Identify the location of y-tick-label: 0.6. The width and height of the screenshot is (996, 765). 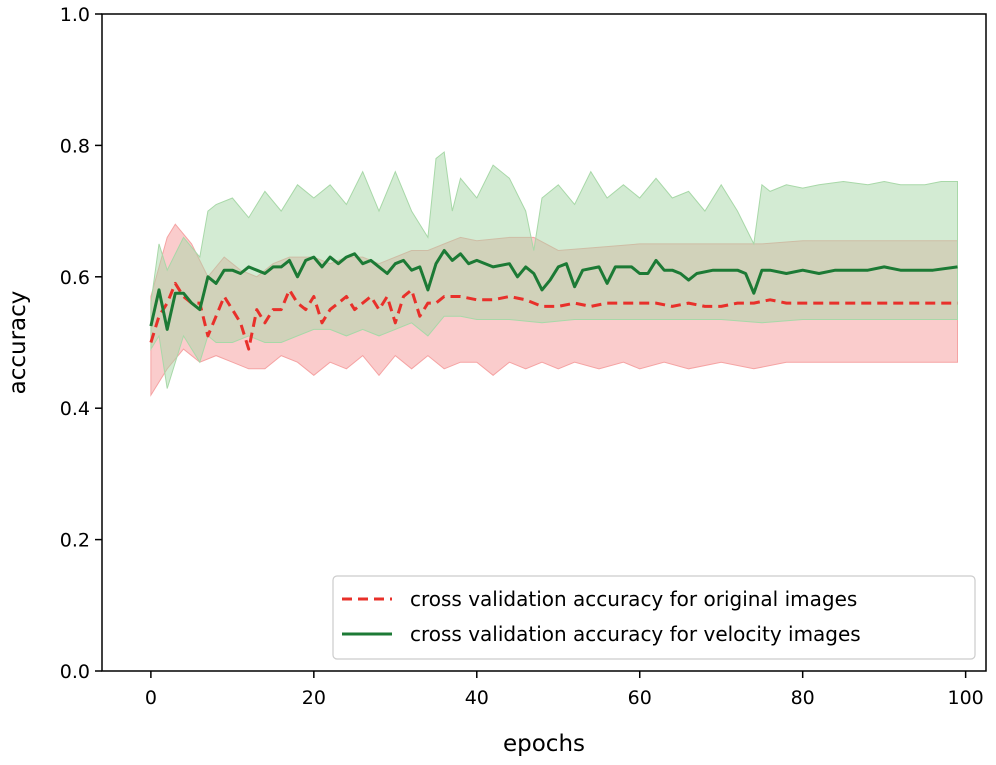
(75, 278).